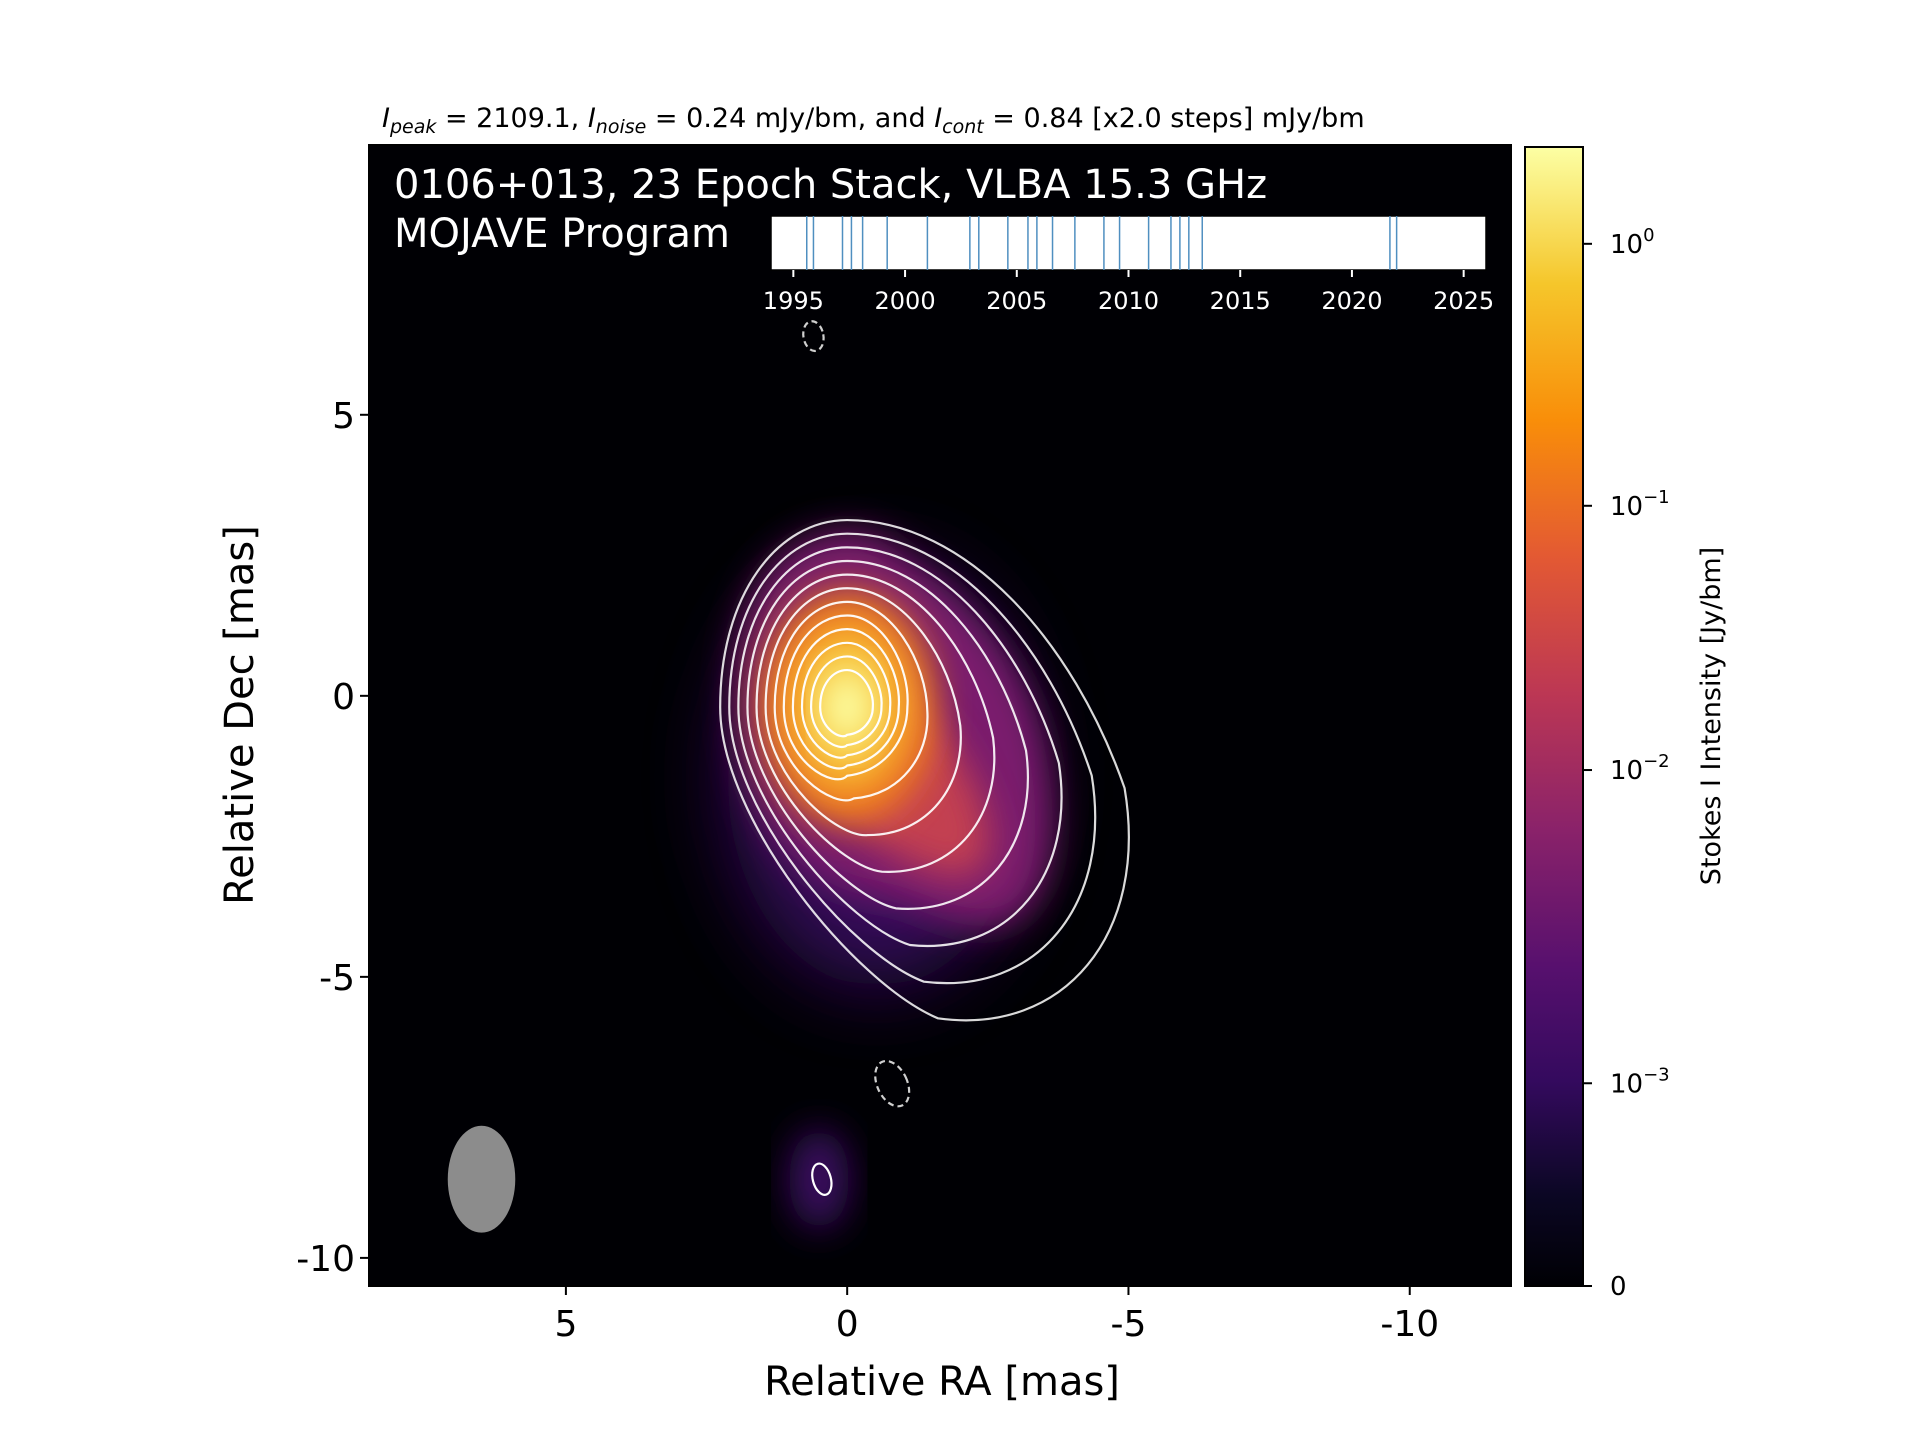  What do you see at coordinates (1632, 242) in the screenshot?
I see `colorbar-tick-label: 10⁰` at bounding box center [1632, 242].